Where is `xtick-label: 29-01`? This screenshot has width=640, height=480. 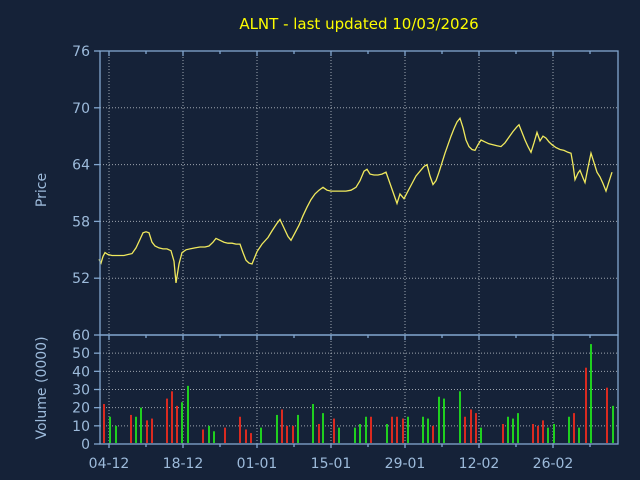
xtick-label: 29-01 is located at coordinates (405, 464).